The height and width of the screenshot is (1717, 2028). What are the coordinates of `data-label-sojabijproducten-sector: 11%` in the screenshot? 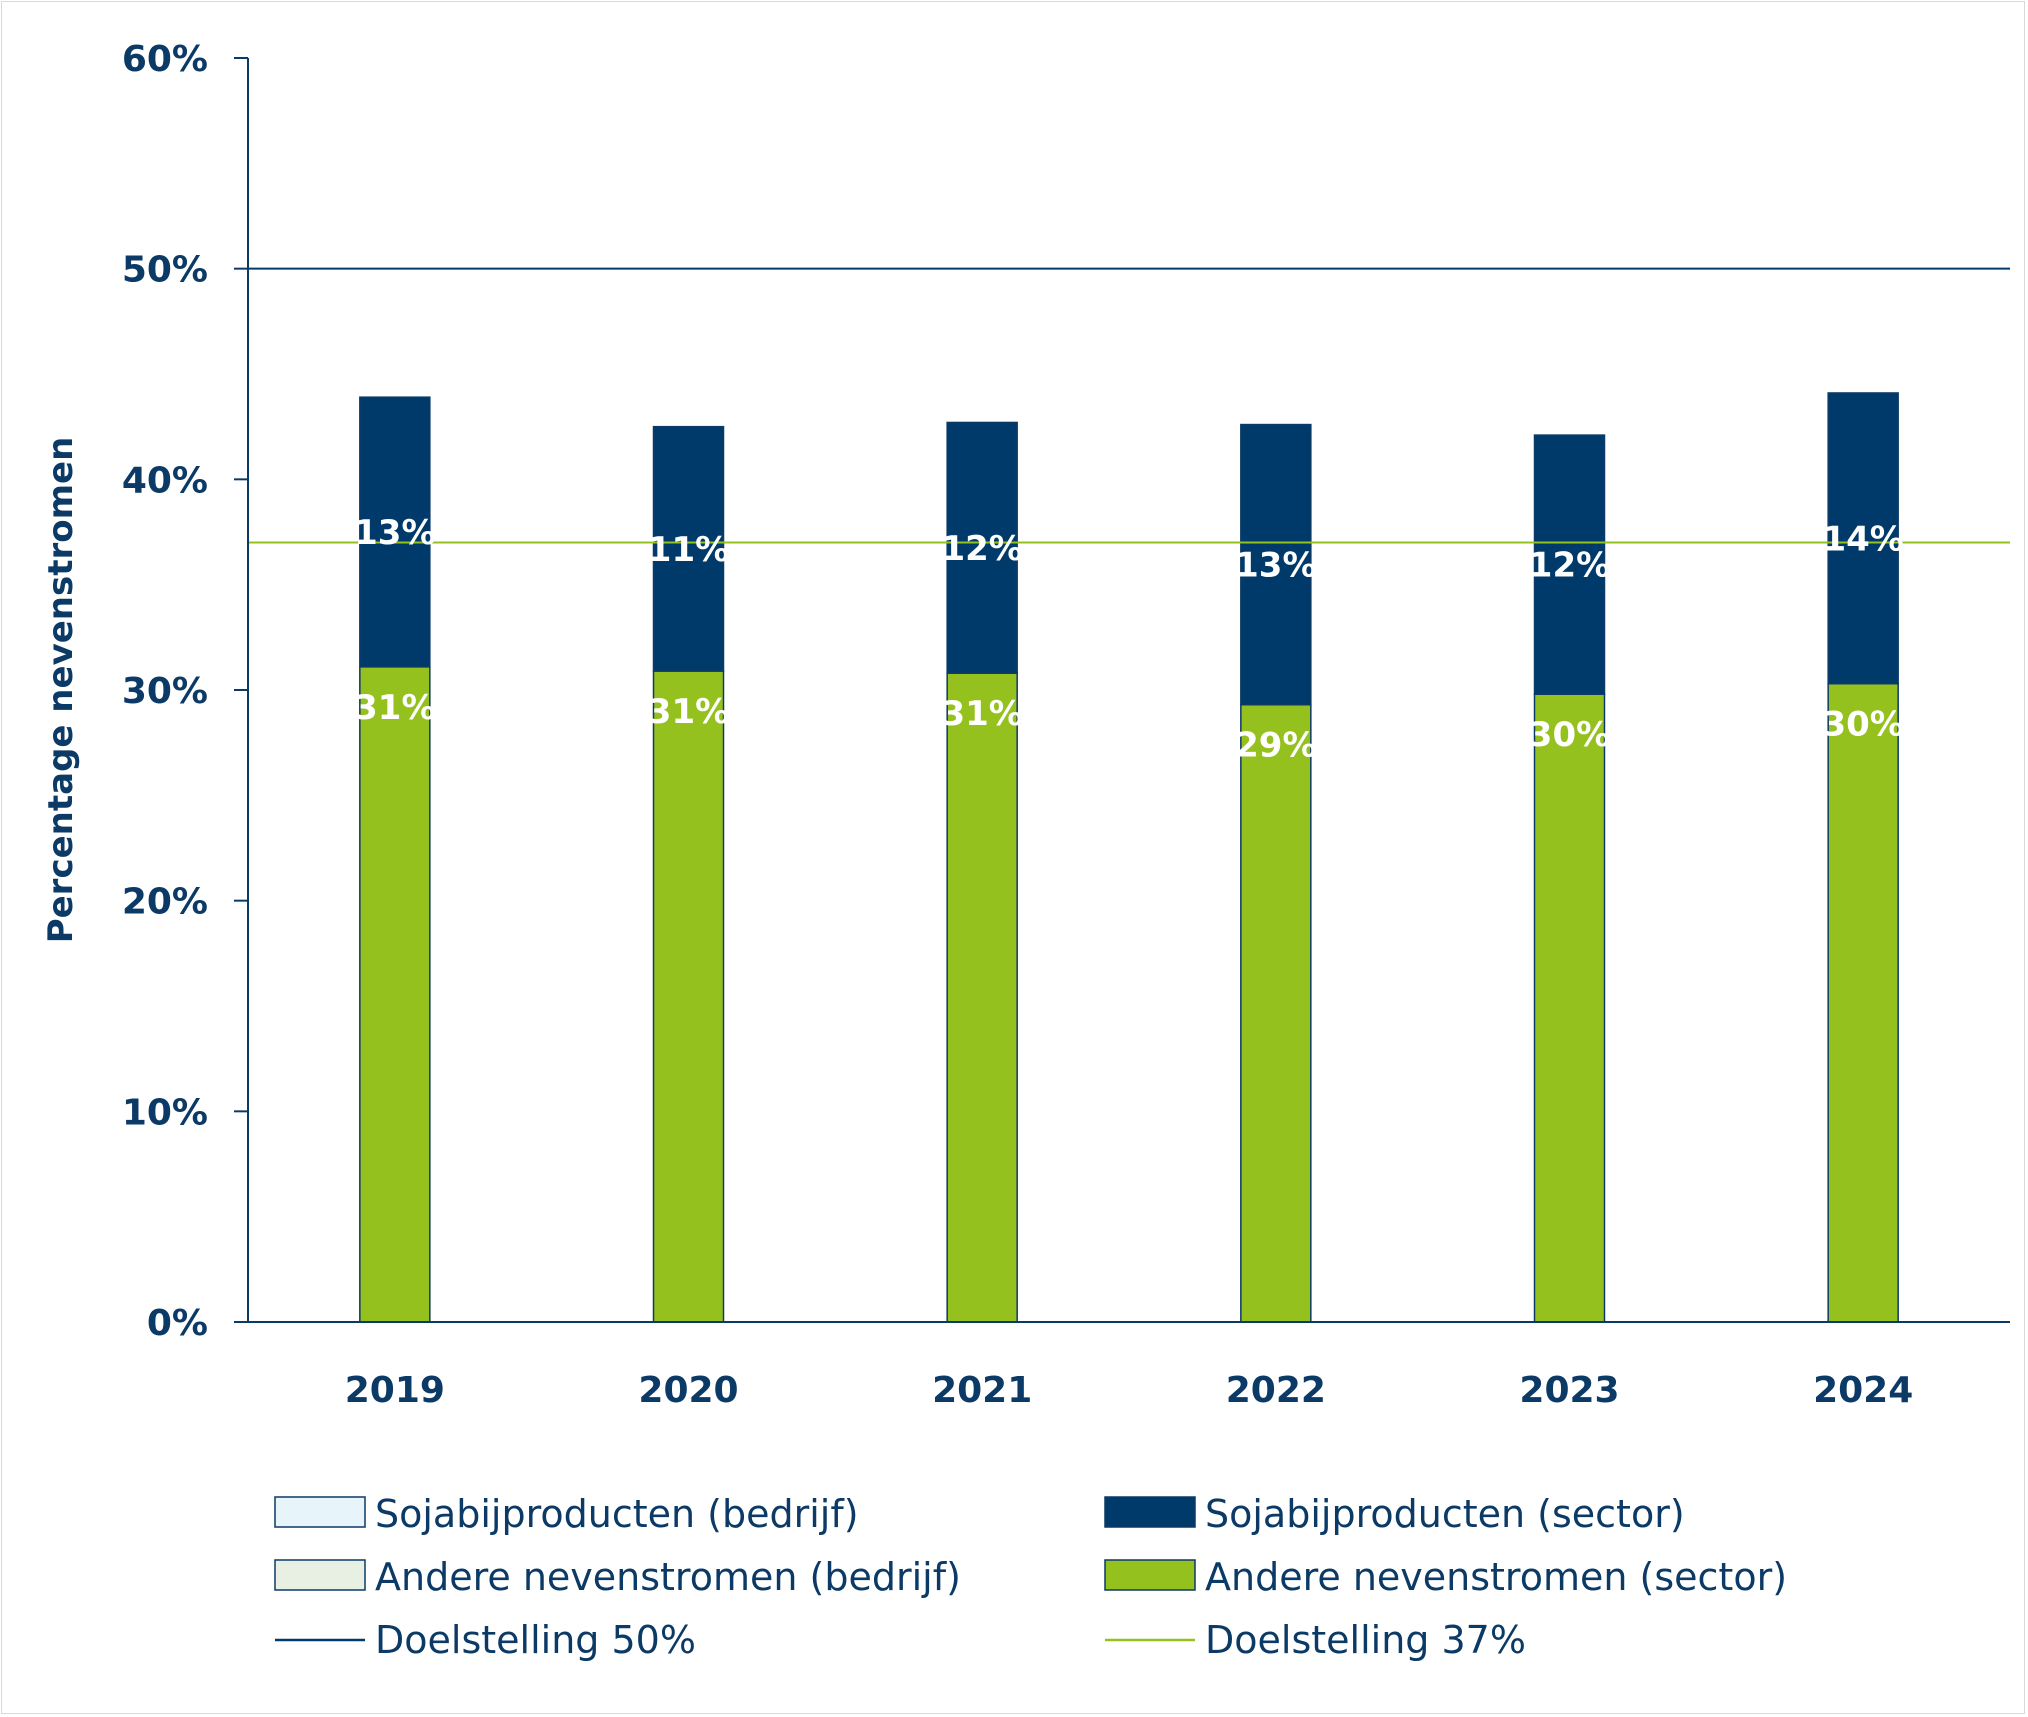 It's located at (688, 550).